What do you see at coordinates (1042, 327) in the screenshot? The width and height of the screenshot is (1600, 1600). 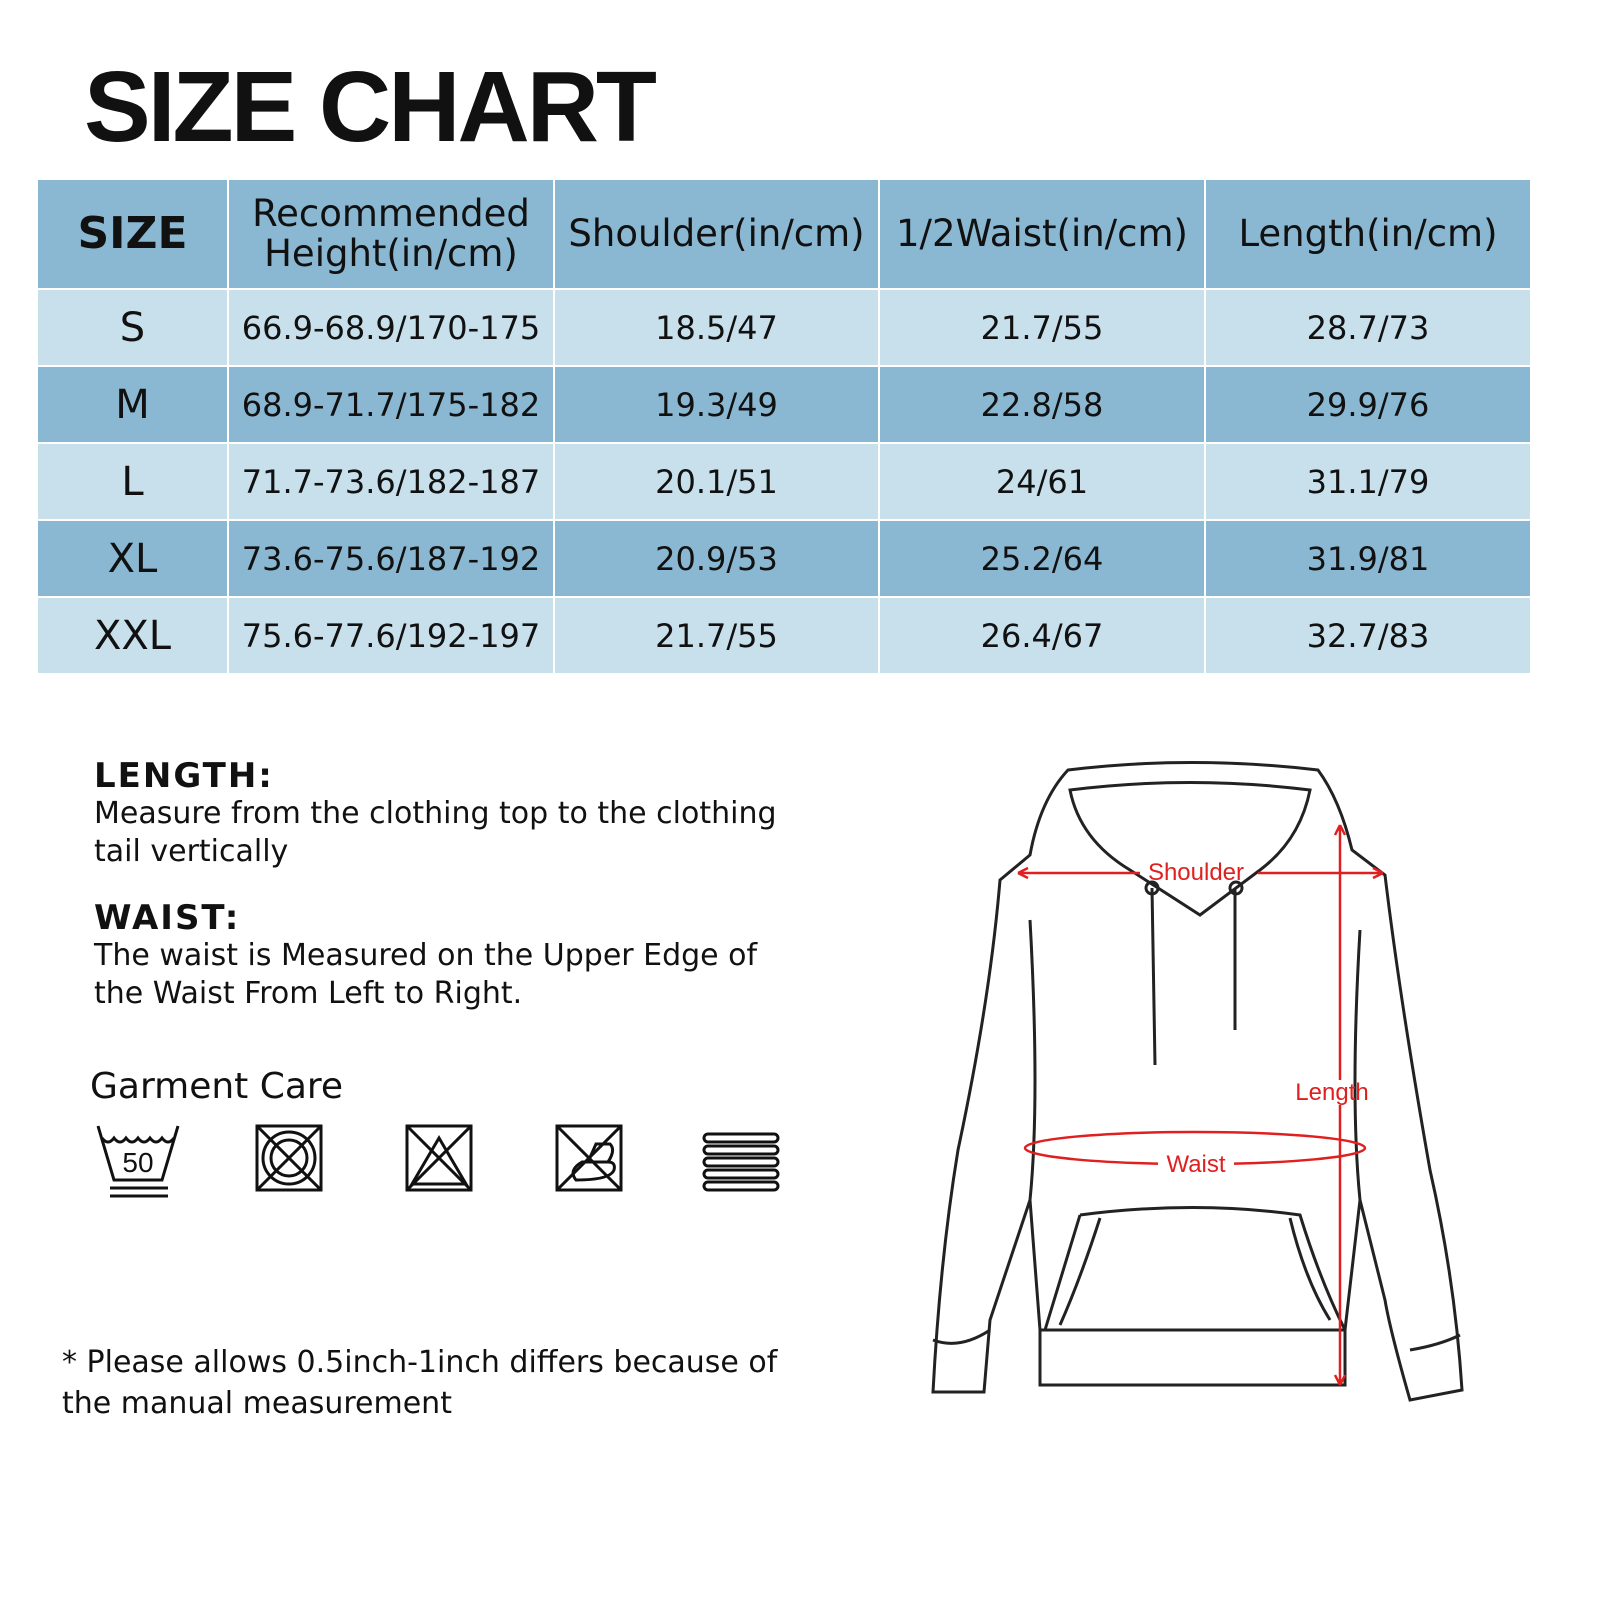 I see `cell-waist: 21.7/55` at bounding box center [1042, 327].